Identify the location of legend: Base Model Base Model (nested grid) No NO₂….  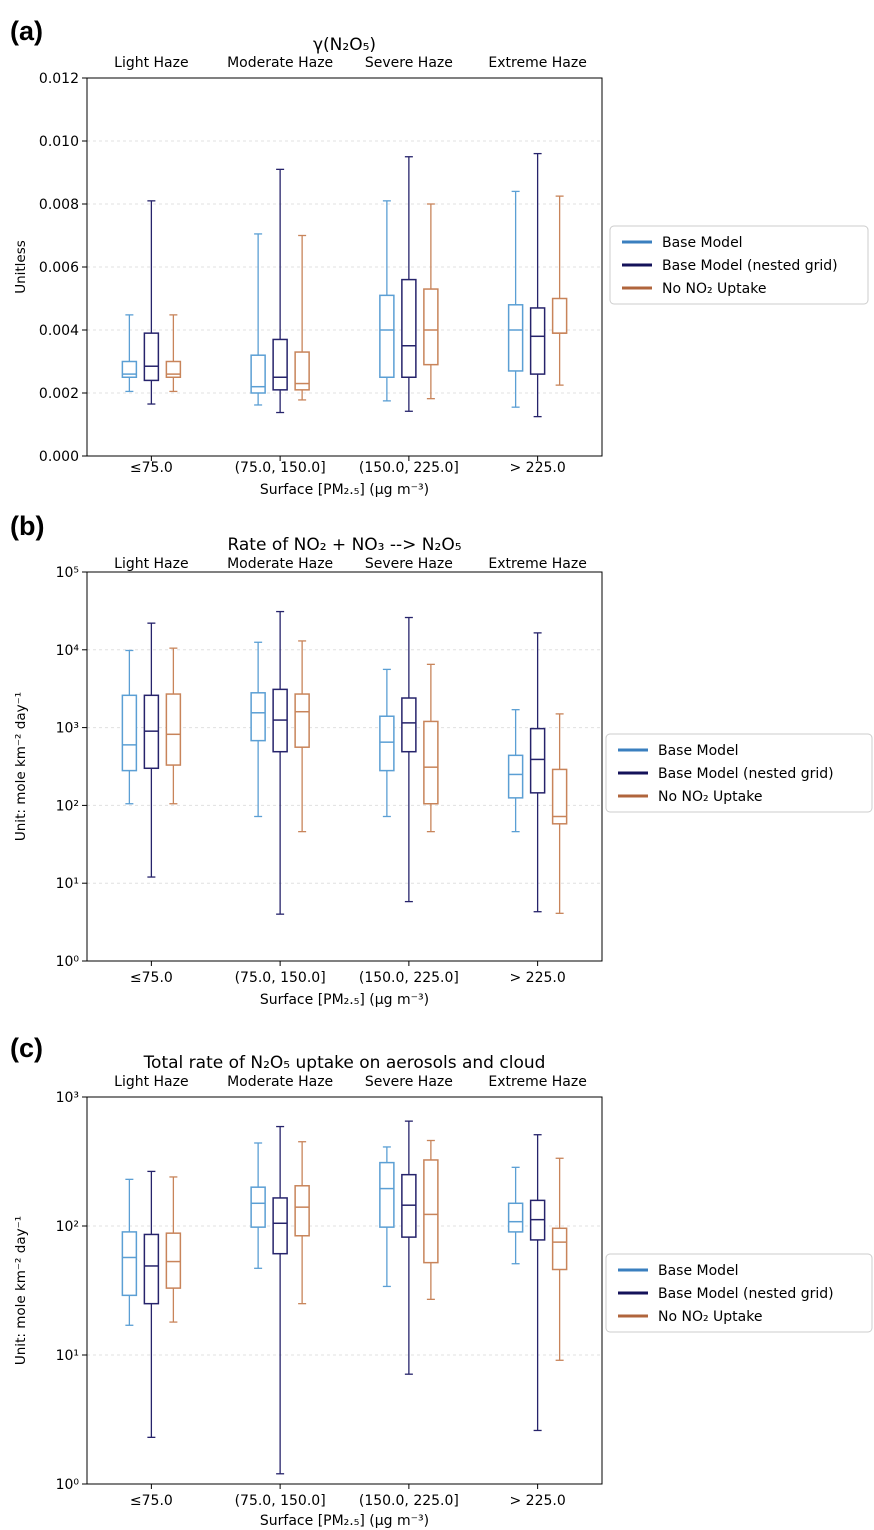
(739, 1293).